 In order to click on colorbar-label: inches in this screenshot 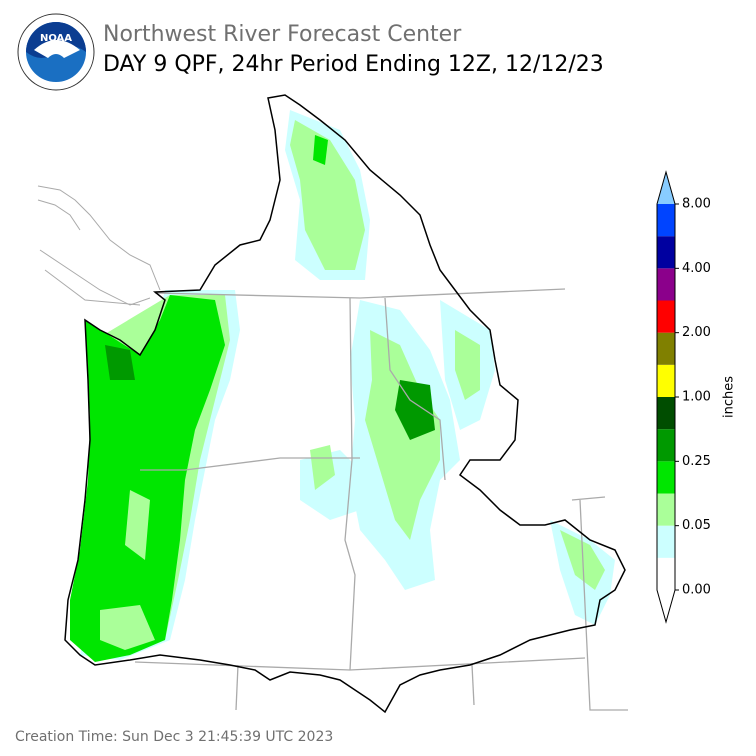, I will do `click(729, 397)`.